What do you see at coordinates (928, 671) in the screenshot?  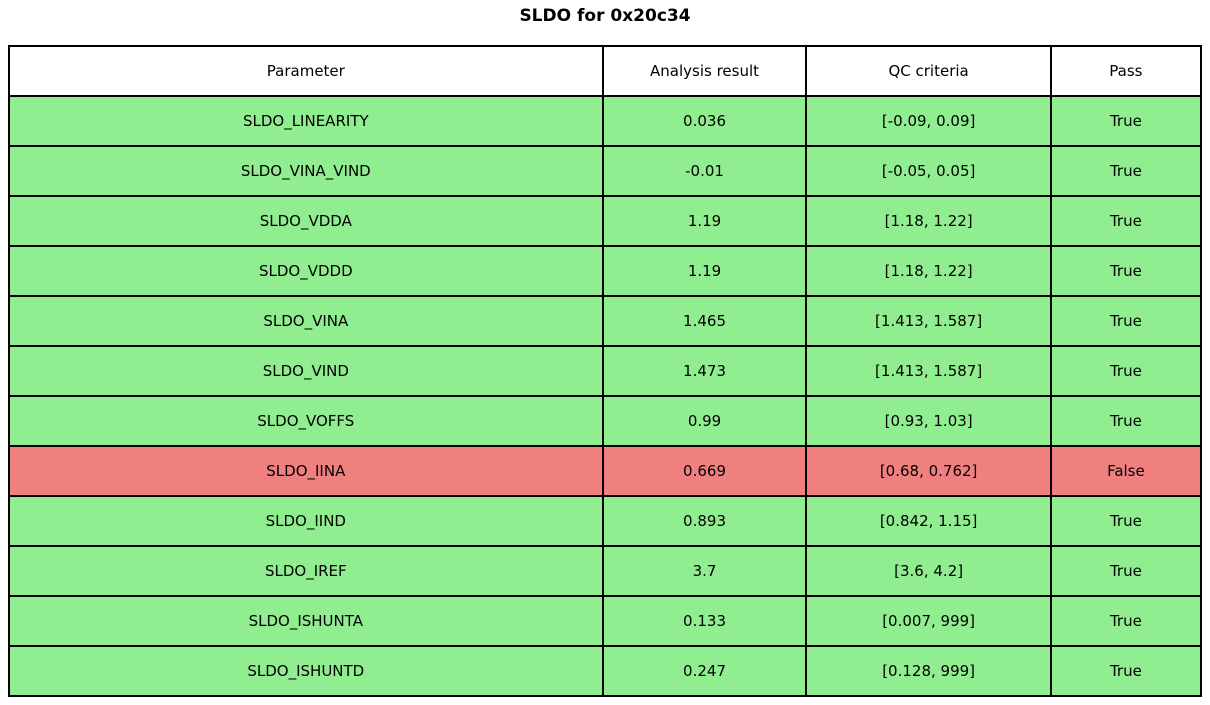 I see `cell-qc-criteria: [0.128, 999]` at bounding box center [928, 671].